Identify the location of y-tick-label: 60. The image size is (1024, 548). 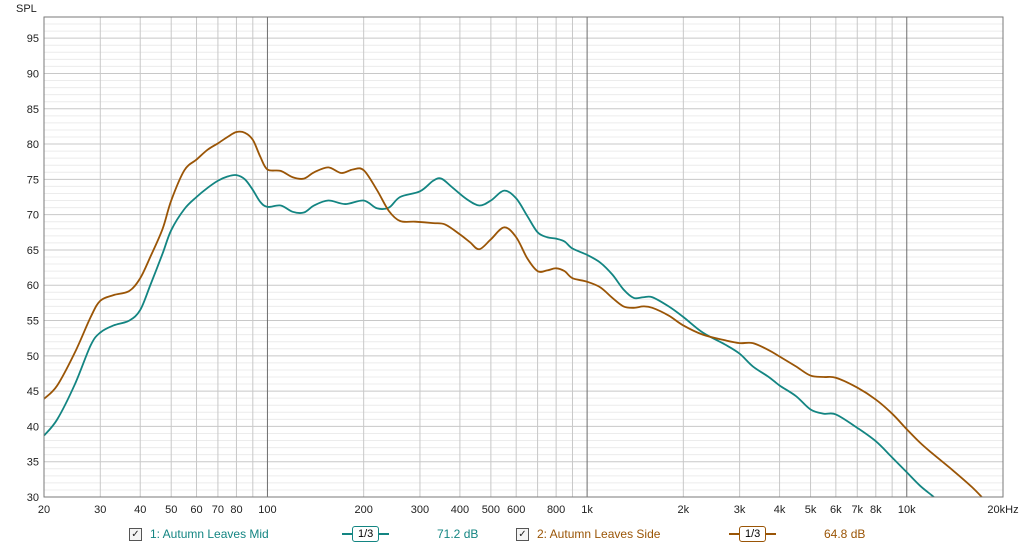
(33, 286).